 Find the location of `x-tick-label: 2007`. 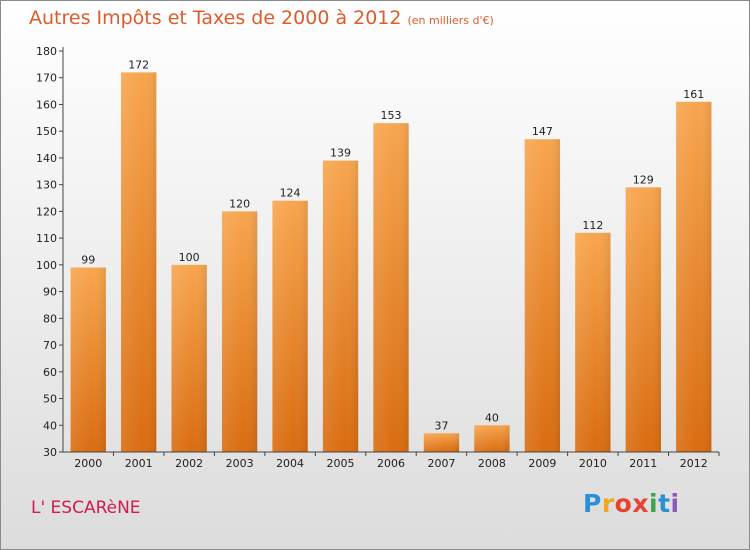

x-tick-label: 2007 is located at coordinates (441, 463).